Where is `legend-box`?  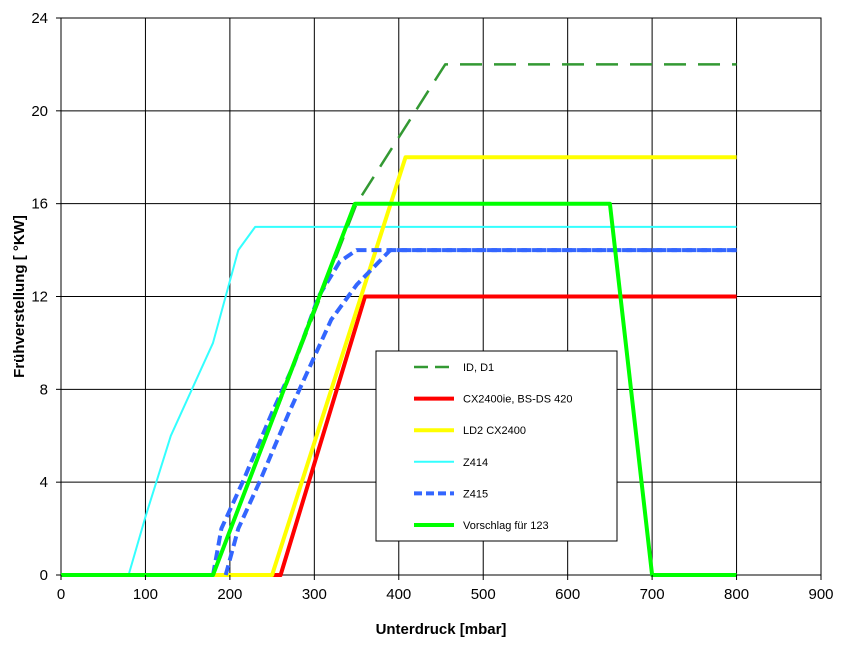 legend-box is located at coordinates (496, 446).